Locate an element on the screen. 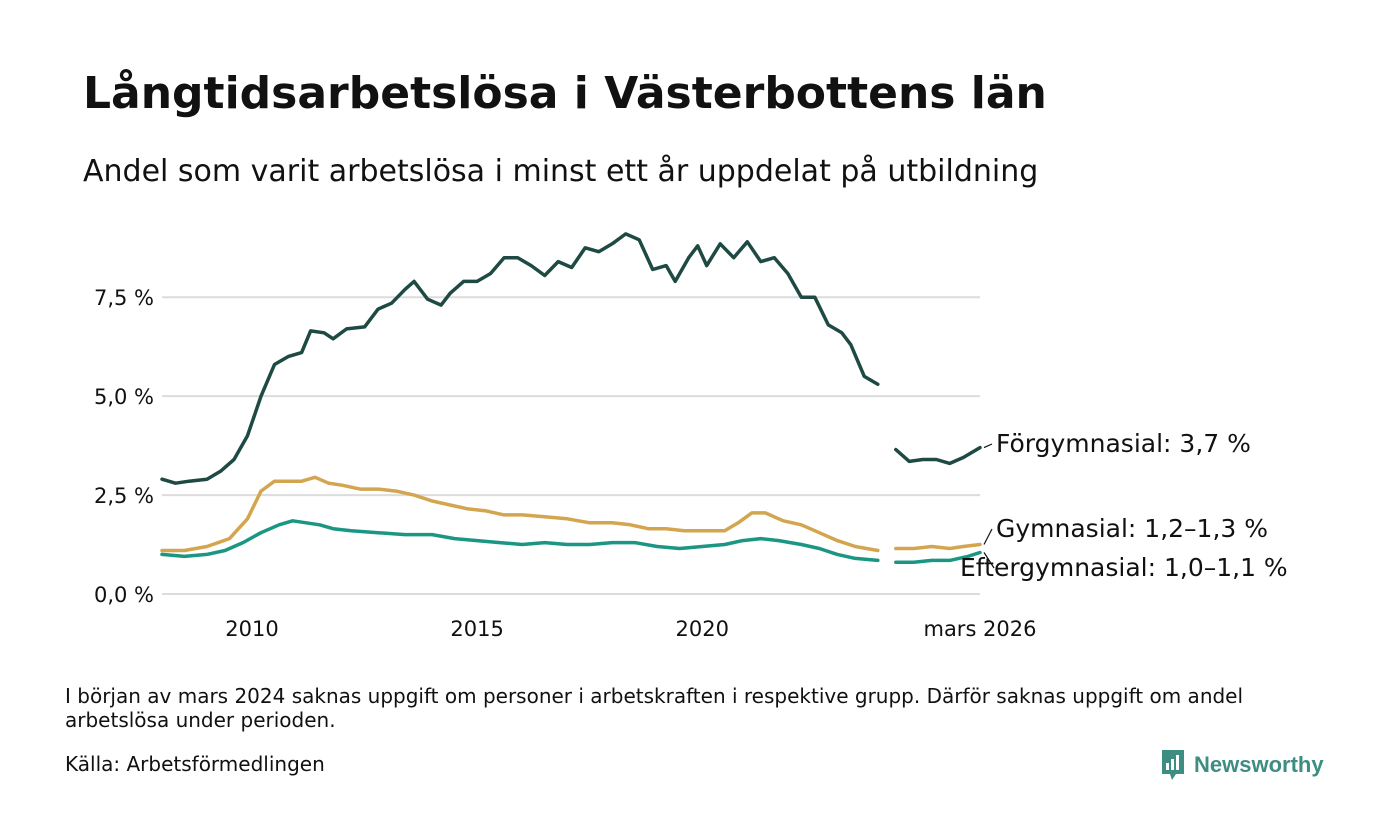 The width and height of the screenshot is (1400, 840). end-label-förgymnasial: Förgymnasial: 3,7 % is located at coordinates (1123, 443).